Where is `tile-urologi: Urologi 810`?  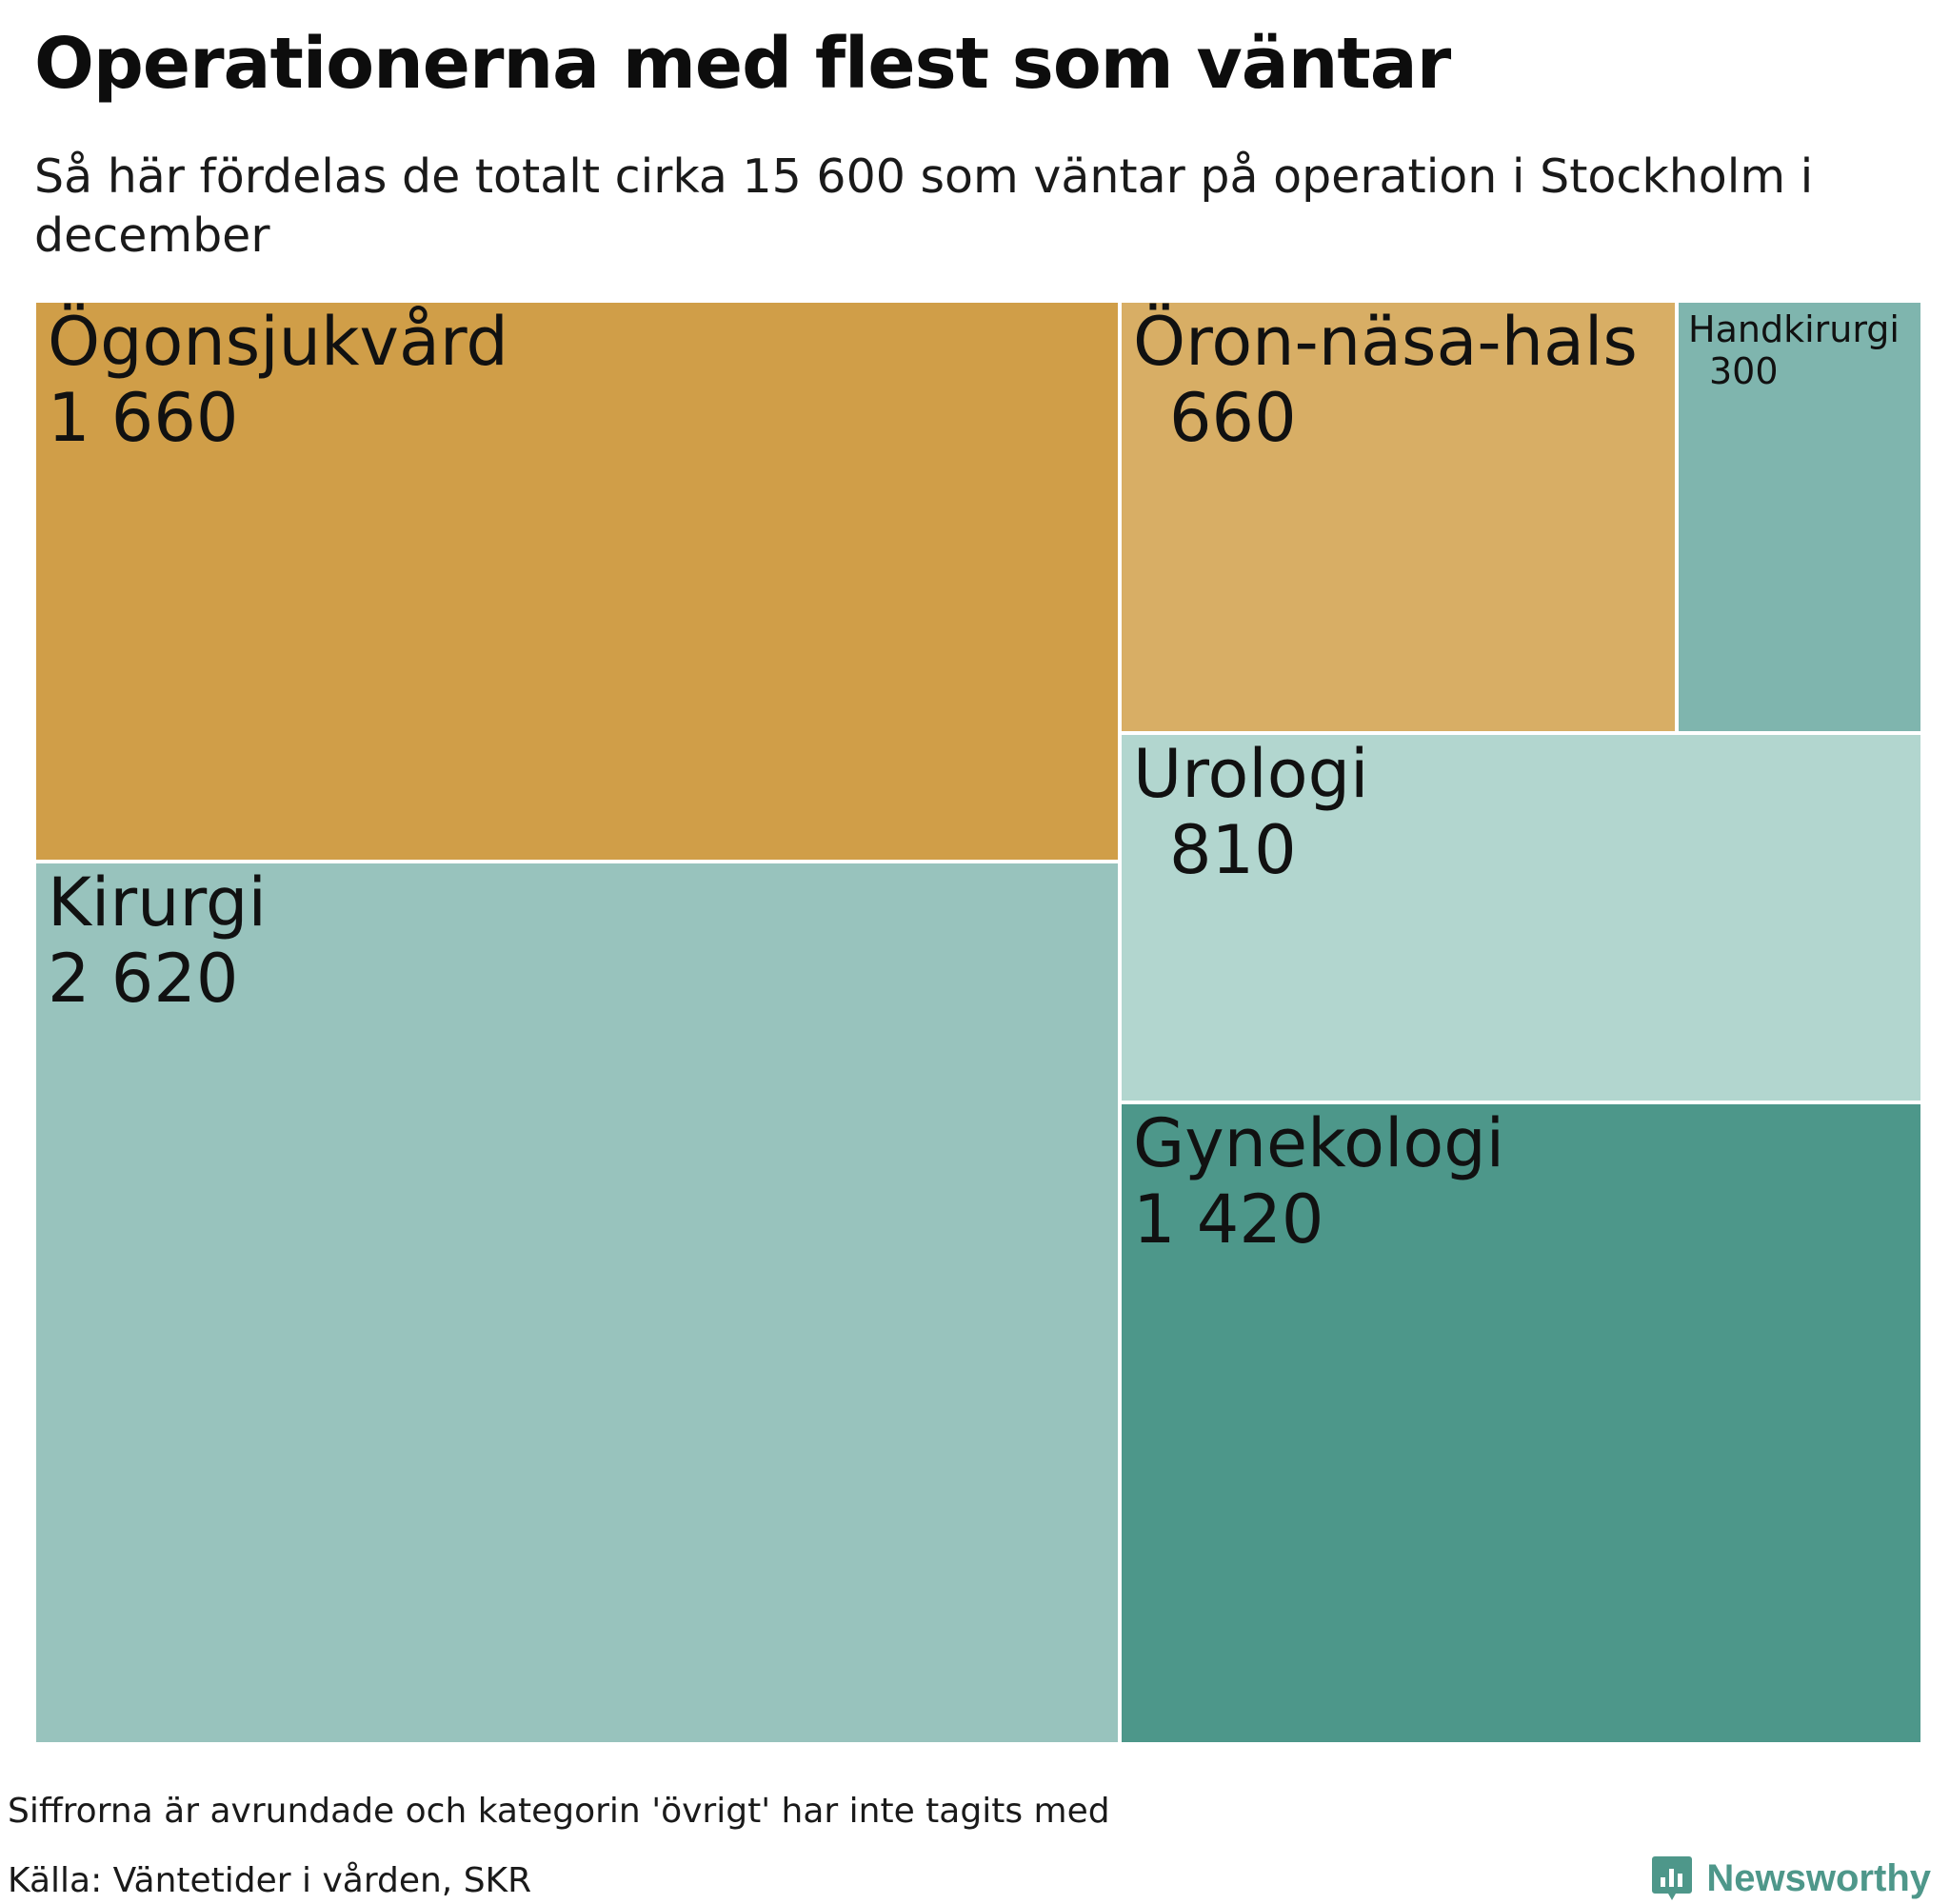
tile-urologi: Urologi 810 is located at coordinates (1521, 917).